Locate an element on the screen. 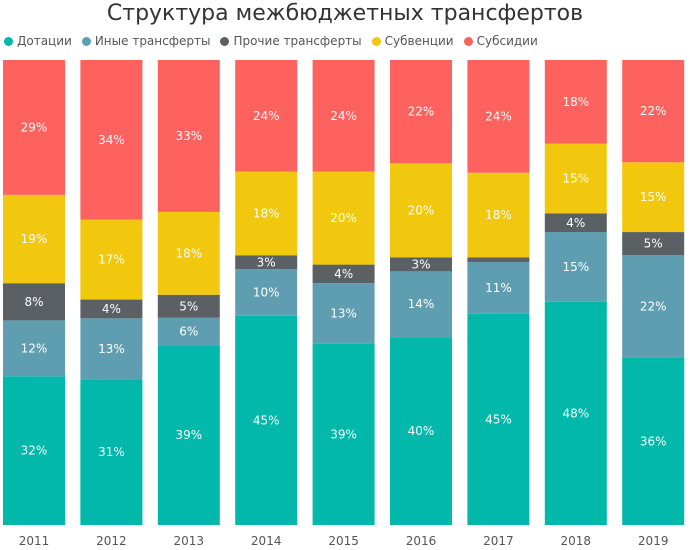 The image size is (700, 550). data-label: 6% is located at coordinates (188, 332).